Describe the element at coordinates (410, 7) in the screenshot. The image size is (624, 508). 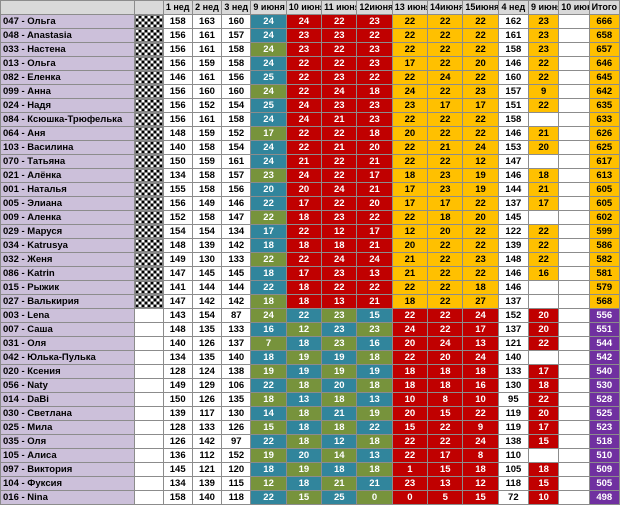
I see `column-header: 13 июня` at that location.